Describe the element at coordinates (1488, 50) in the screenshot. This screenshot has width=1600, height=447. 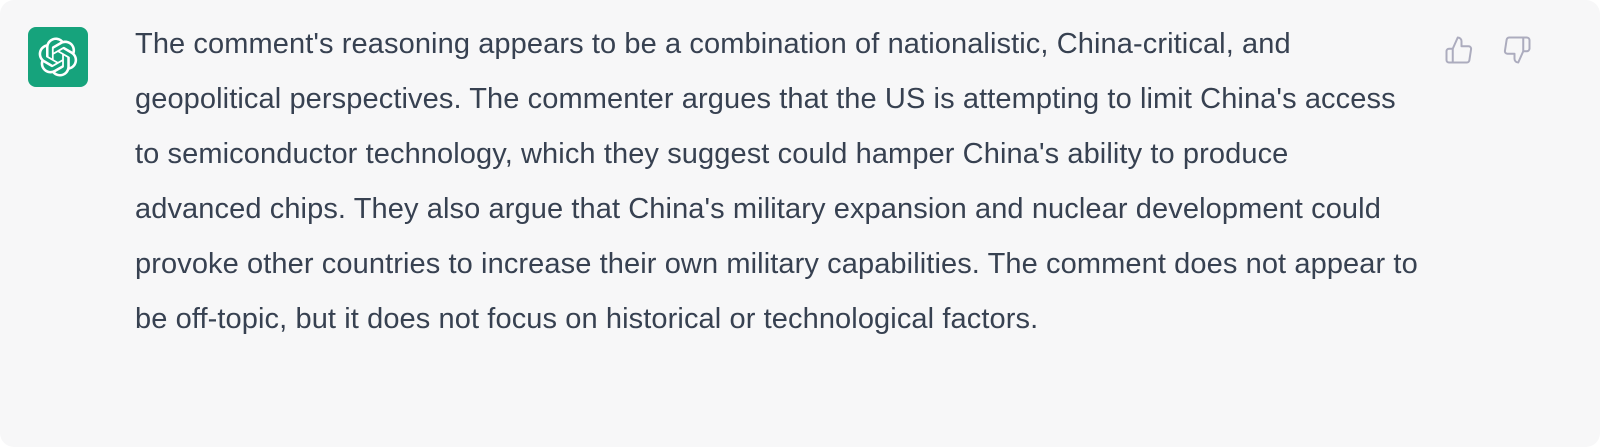
I see `feedback-actions` at that location.